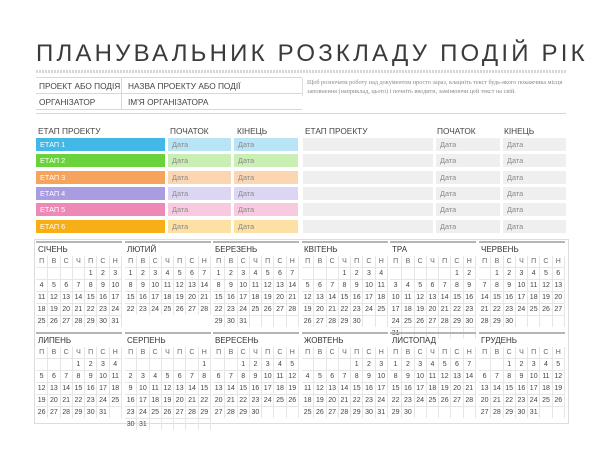  I want to click on phase-bar: ЕТАП 4, so click(100, 193).